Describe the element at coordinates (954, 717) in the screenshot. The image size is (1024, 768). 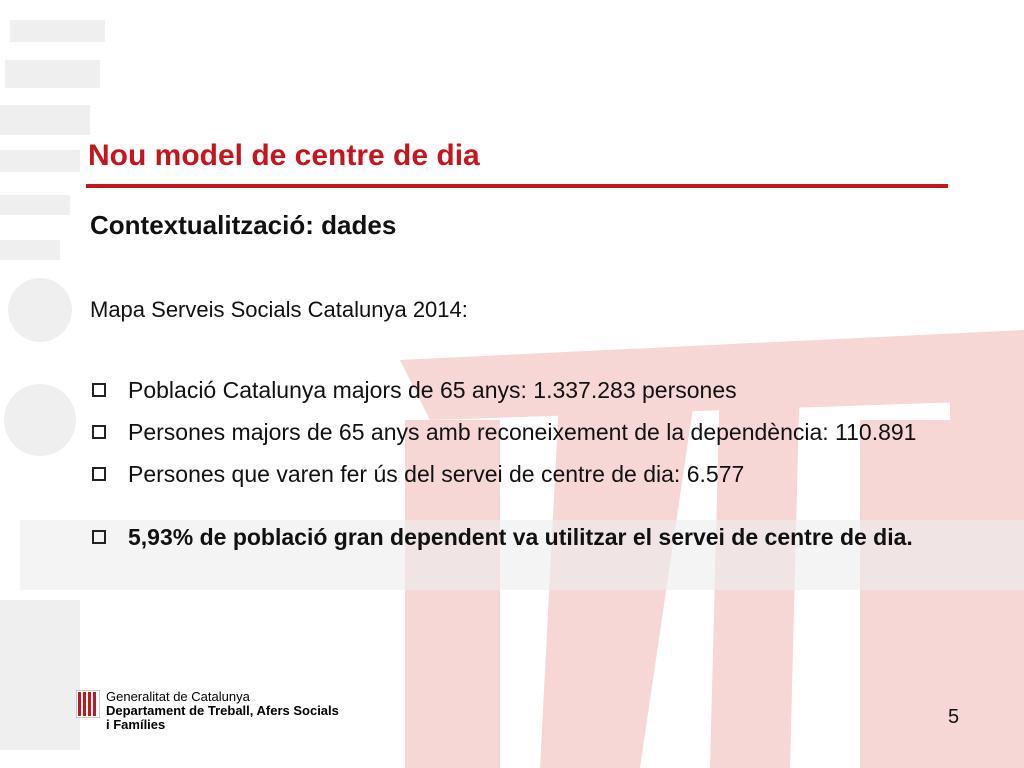
I see `page-number: 5` at that location.